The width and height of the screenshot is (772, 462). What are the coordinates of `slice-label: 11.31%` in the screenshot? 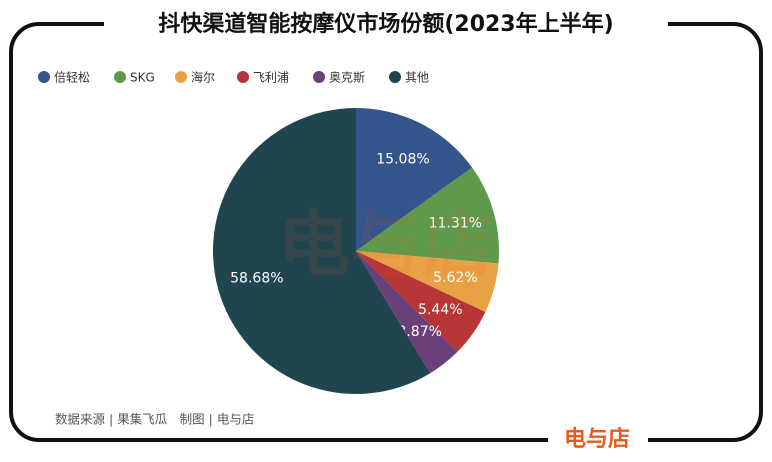 It's located at (455, 224).